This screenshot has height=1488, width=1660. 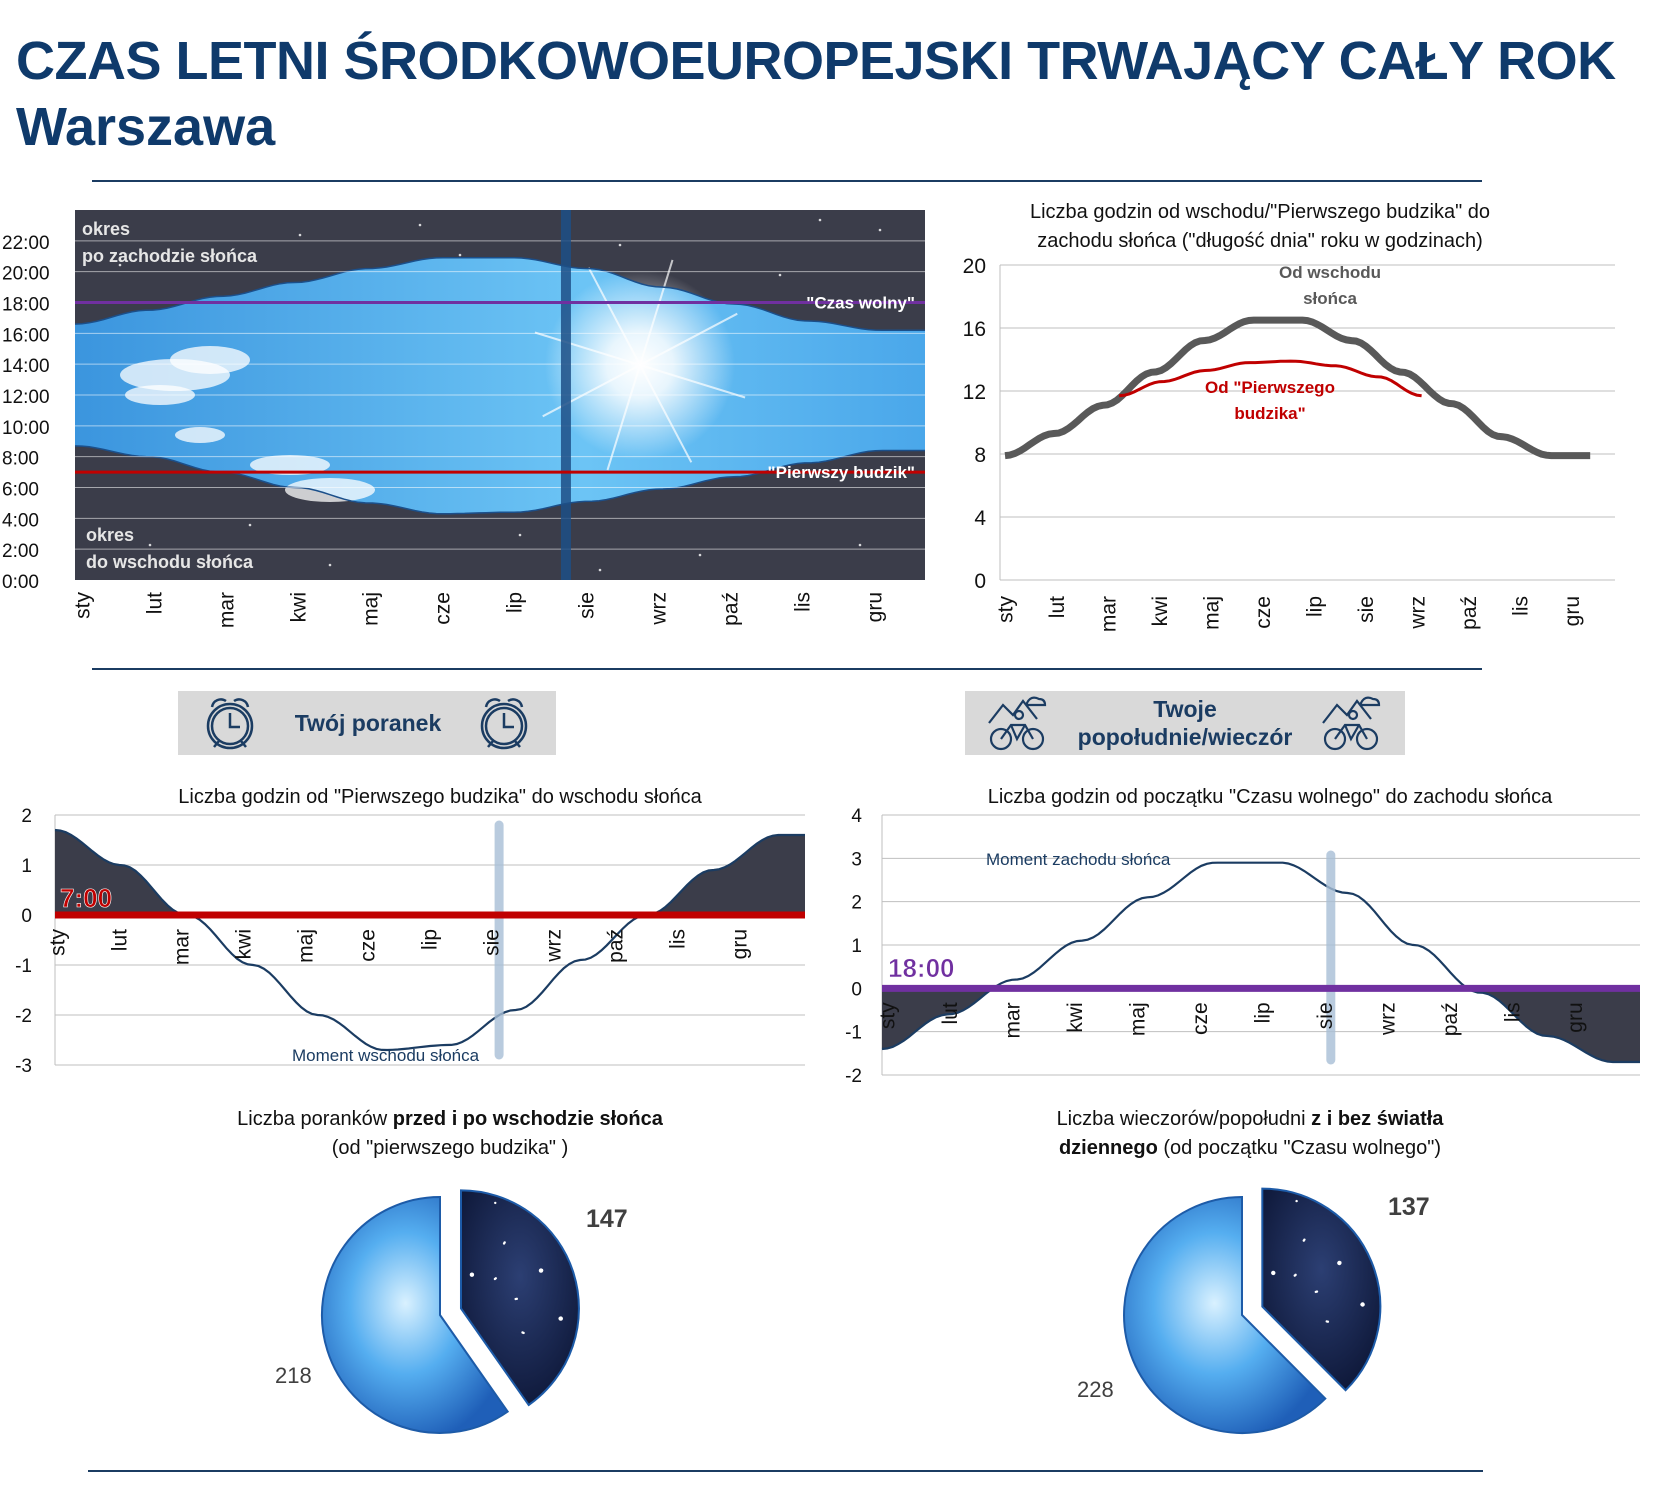 I want to click on pie-label-night: 137, so click(x=1409, y=1207).